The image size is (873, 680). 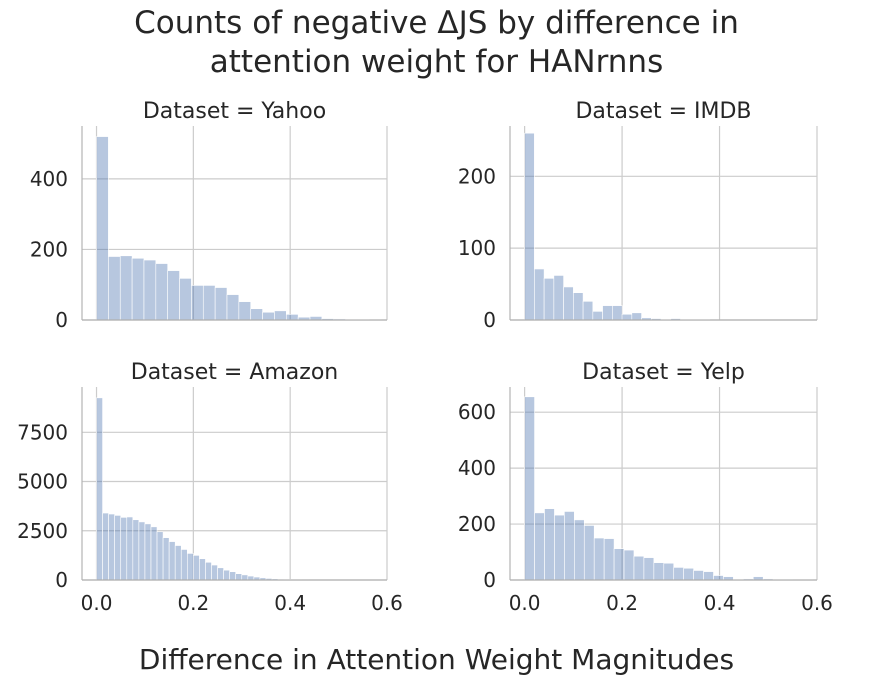 What do you see at coordinates (477, 248) in the screenshot?
I see `y-tick-label: 100` at bounding box center [477, 248].